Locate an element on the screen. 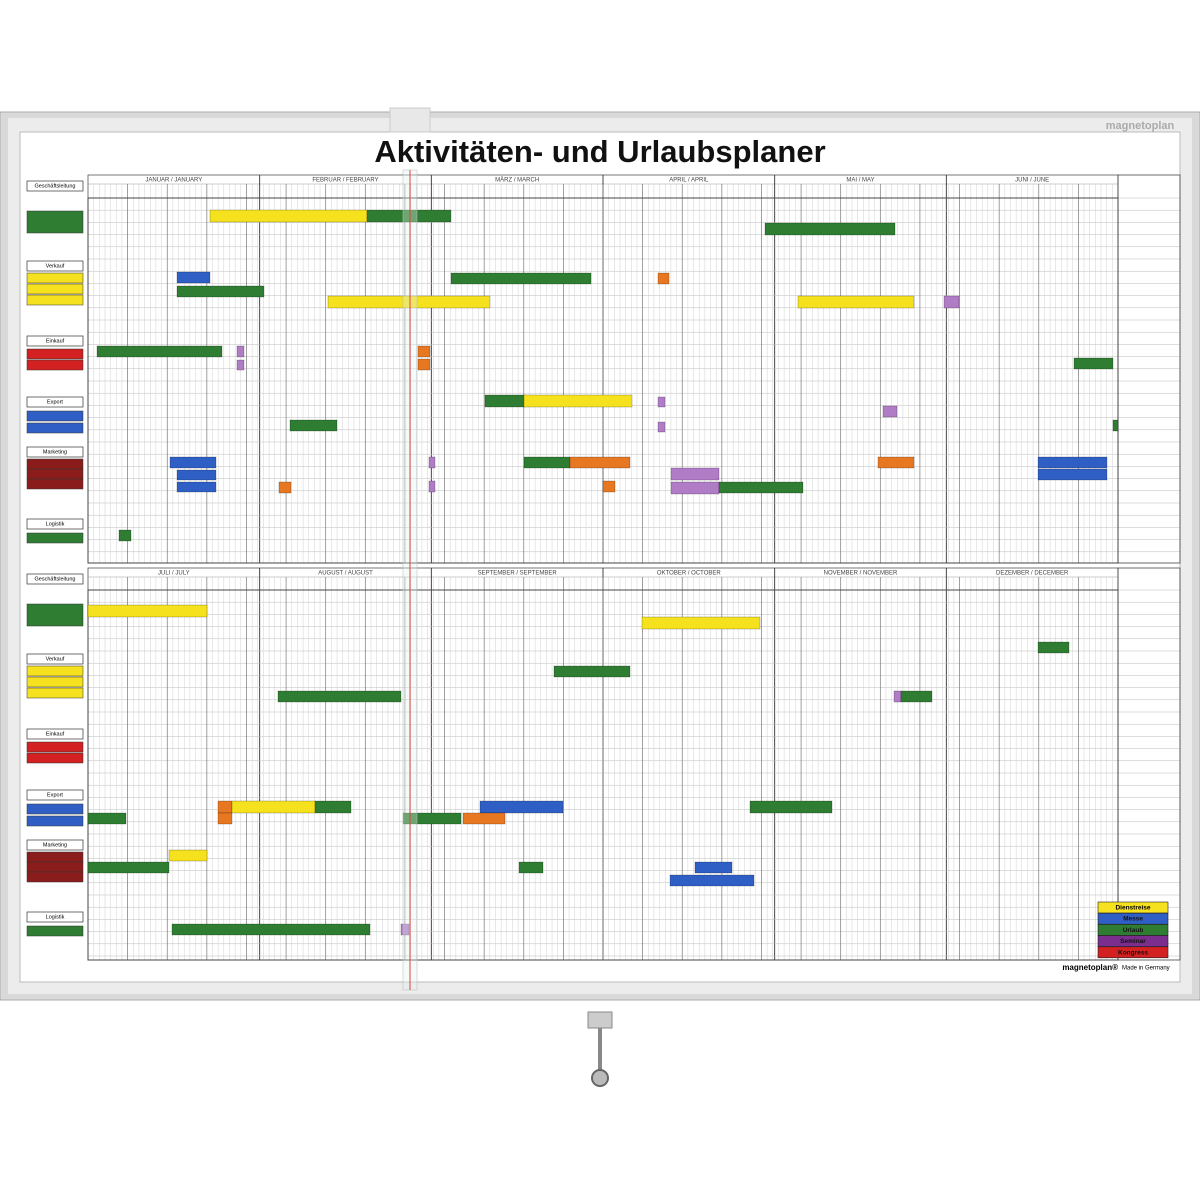 The image size is (1200, 1200). month-label: OKTOBER / OCTOBER is located at coordinates (689, 574).